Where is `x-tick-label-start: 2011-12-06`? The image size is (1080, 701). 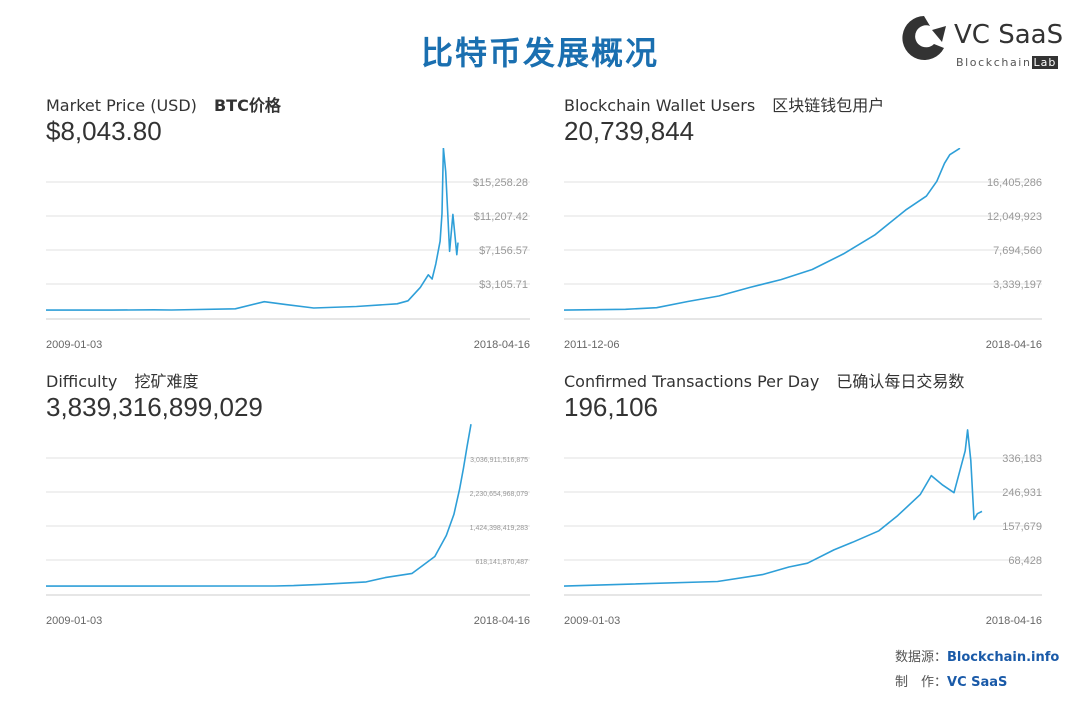 x-tick-label-start: 2011-12-06 is located at coordinates (591, 345).